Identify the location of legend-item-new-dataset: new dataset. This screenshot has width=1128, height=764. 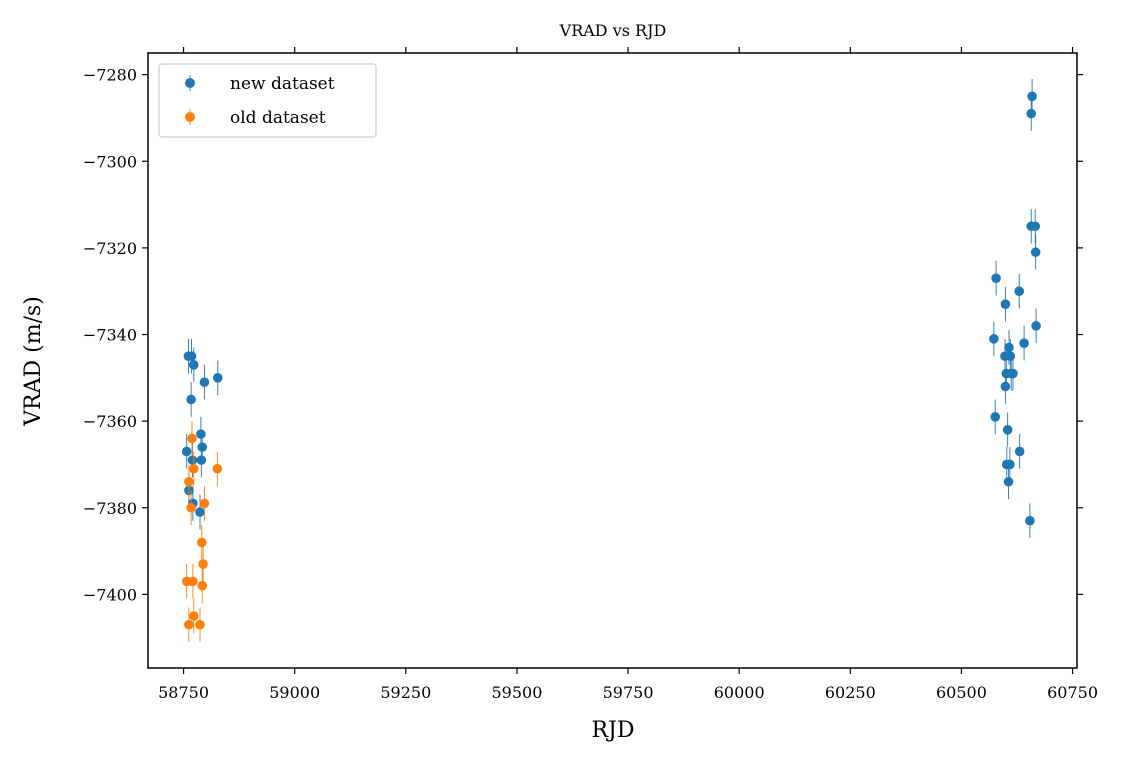
(260, 84).